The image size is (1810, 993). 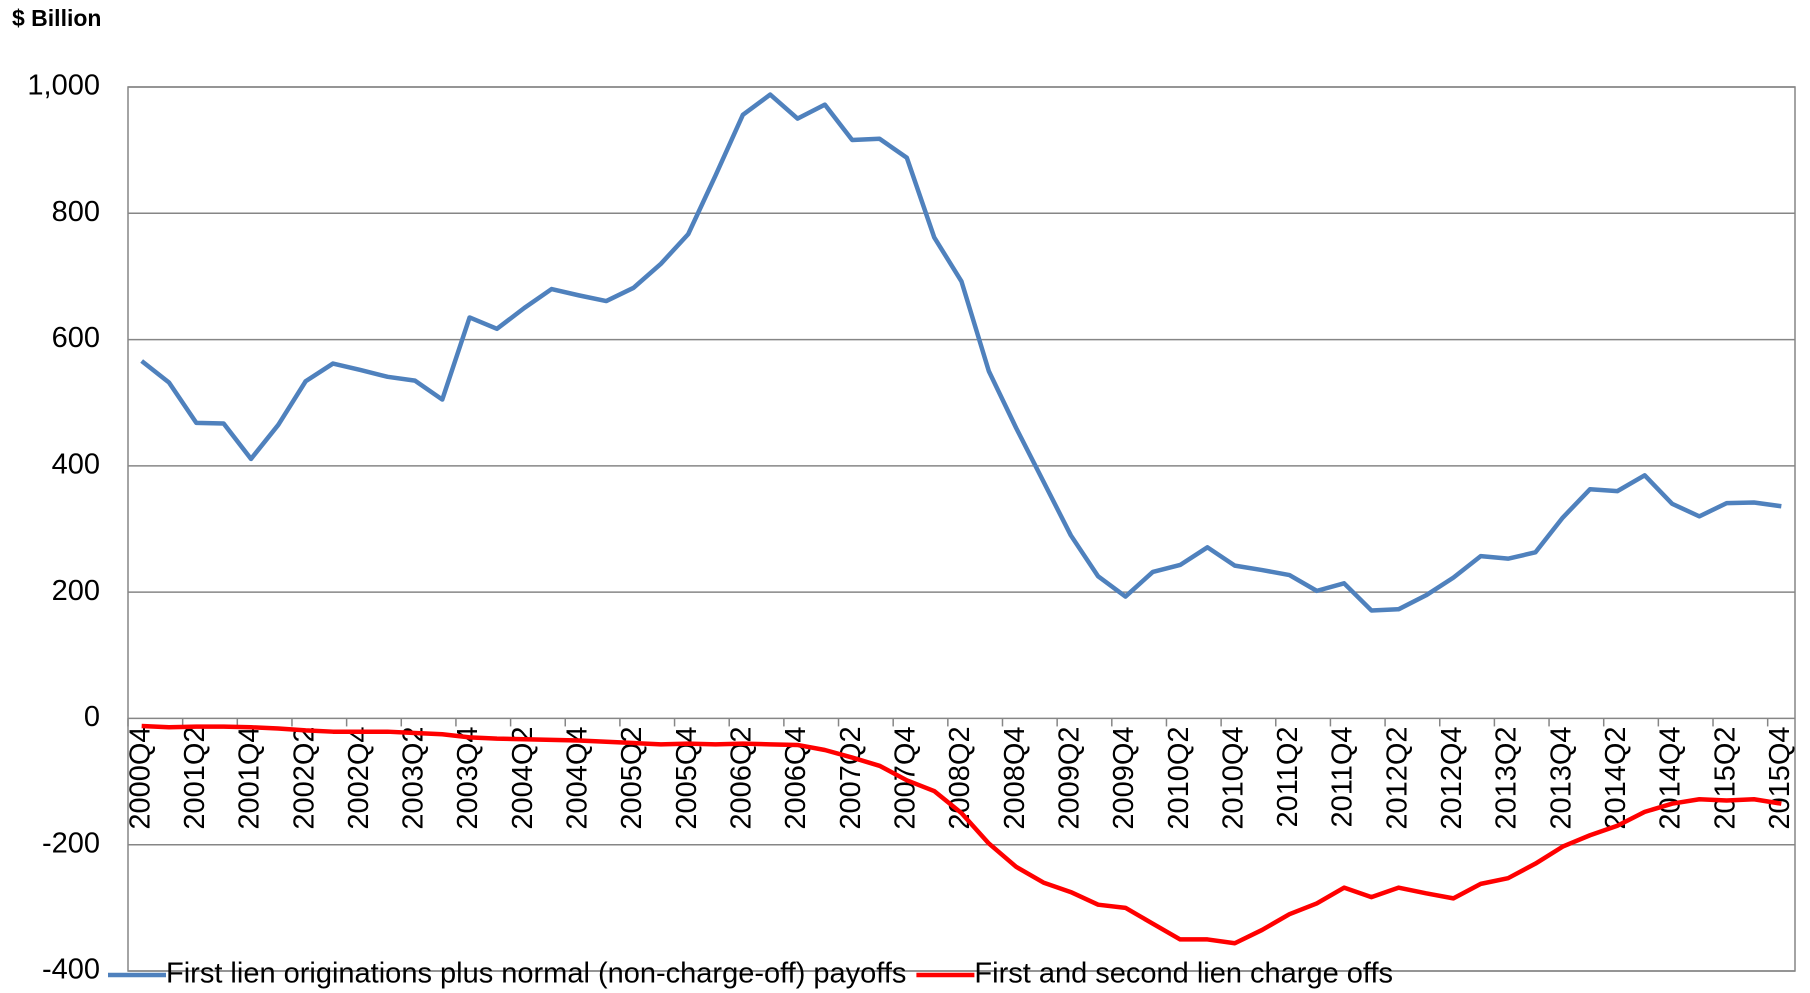 I want to click on x-tick-label: 2015Q2, so click(x=1725, y=777).